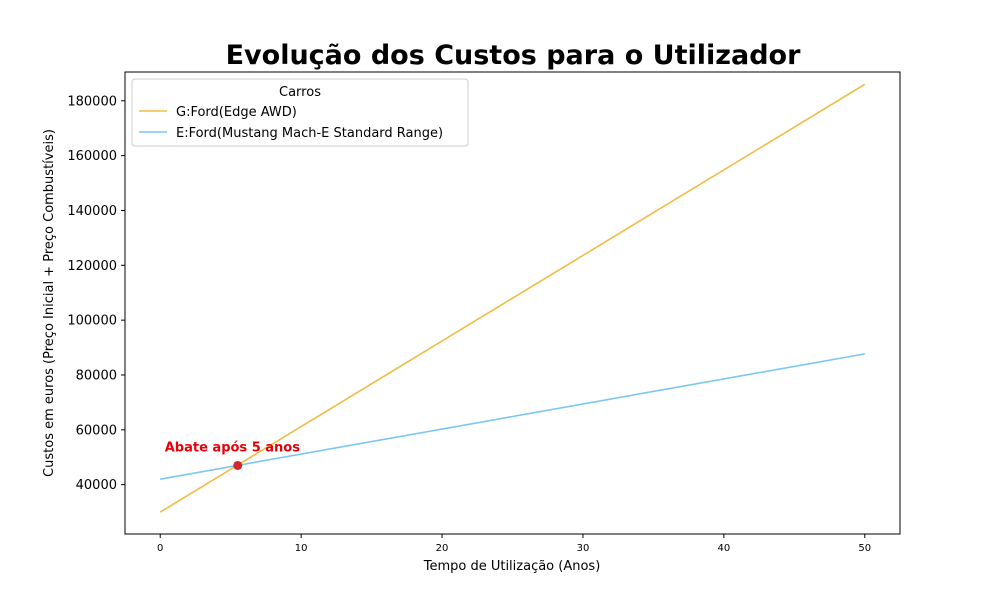  I want to click on y-tick-label: 100000, so click(92, 321).